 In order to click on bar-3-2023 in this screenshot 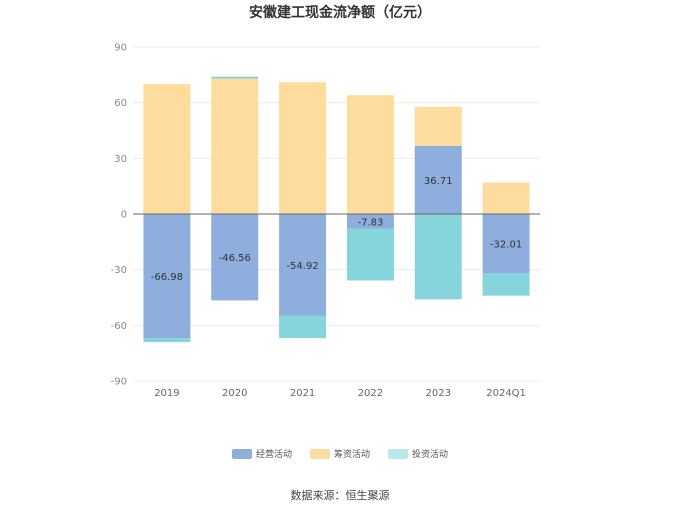, I will do `click(438, 257)`.